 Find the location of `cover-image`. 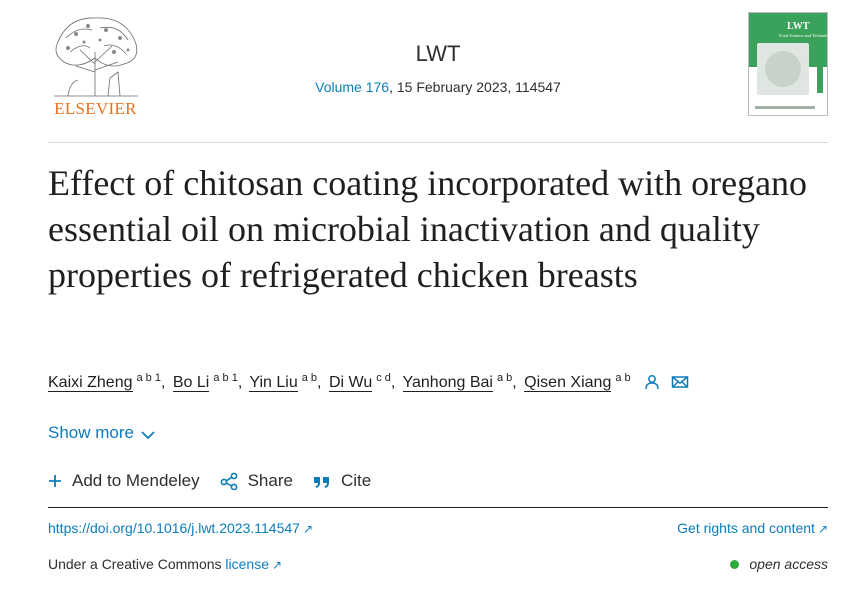

cover-image is located at coordinates (783, 69).